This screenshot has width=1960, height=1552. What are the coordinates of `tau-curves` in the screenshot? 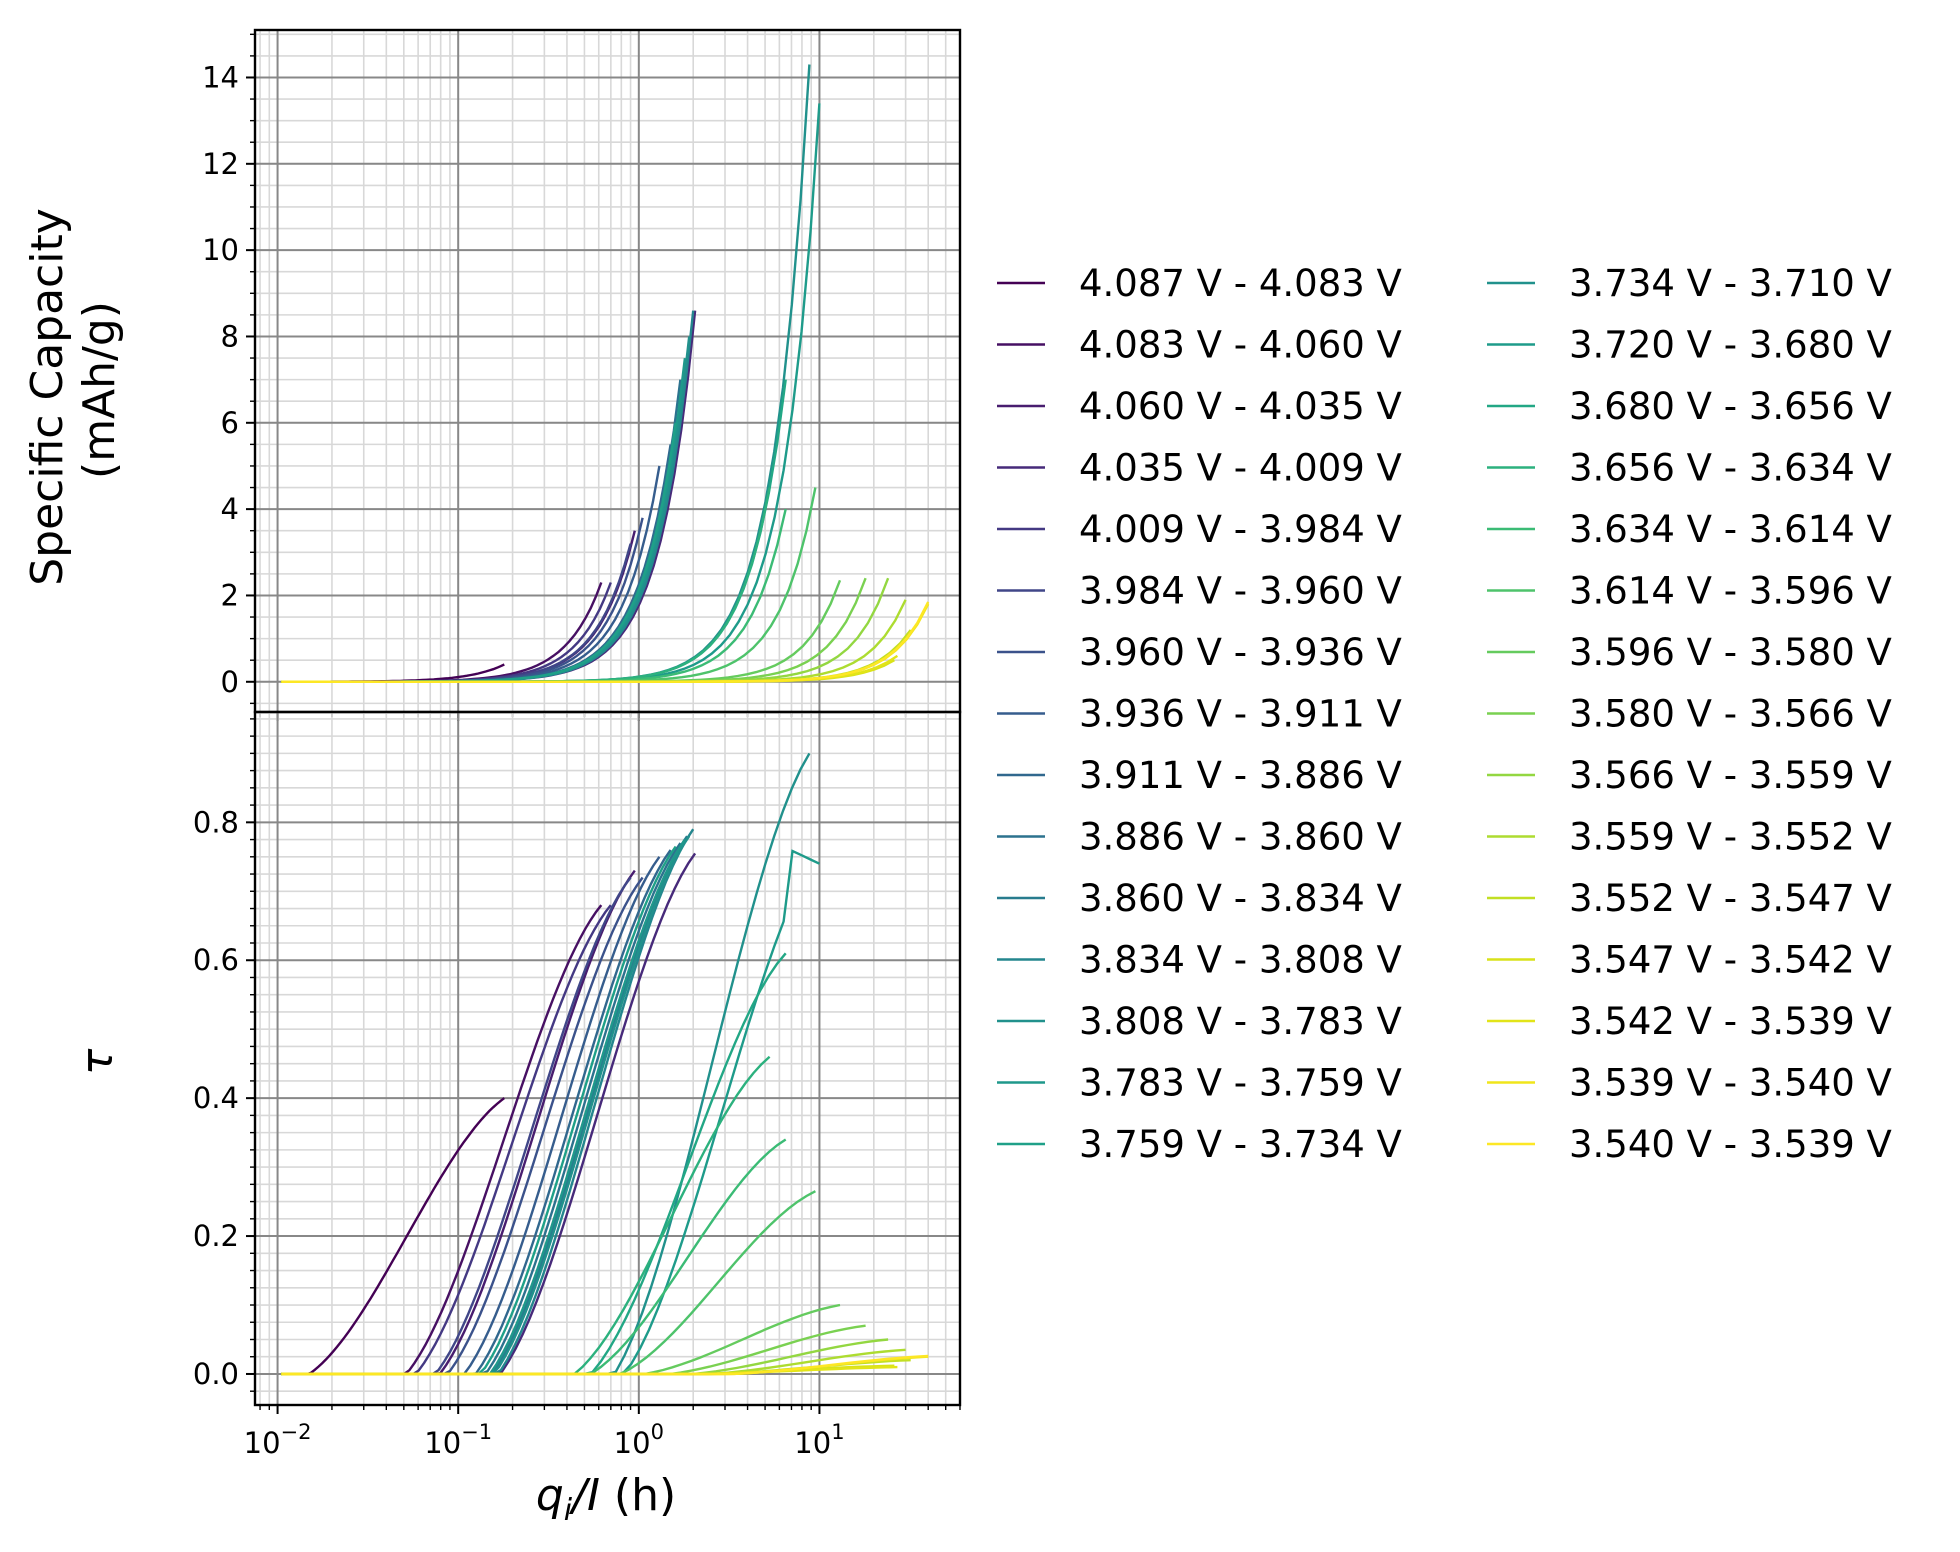 It's located at (605, 1064).